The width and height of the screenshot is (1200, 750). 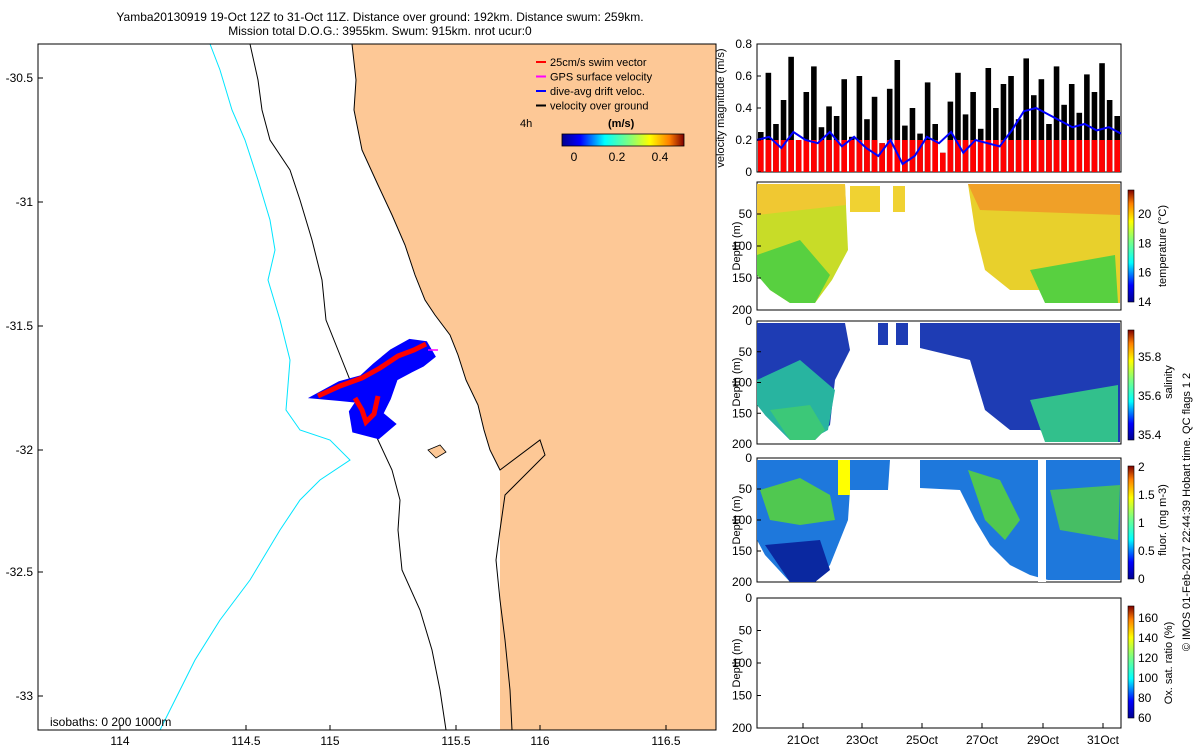 What do you see at coordinates (110, 722) in the screenshot?
I see `isobaths-label: isobaths: 0 200 1000m` at bounding box center [110, 722].